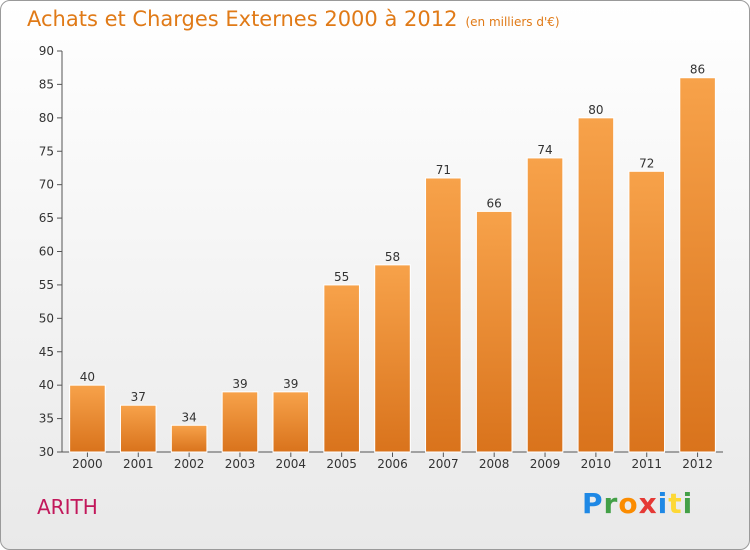  I want to click on commune-name: ARITH, so click(67, 507).